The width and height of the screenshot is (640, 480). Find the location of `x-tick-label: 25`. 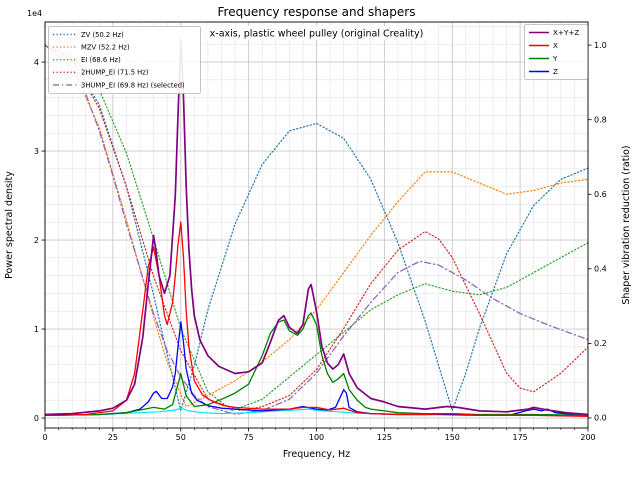

x-tick-label: 25 is located at coordinates (113, 437).